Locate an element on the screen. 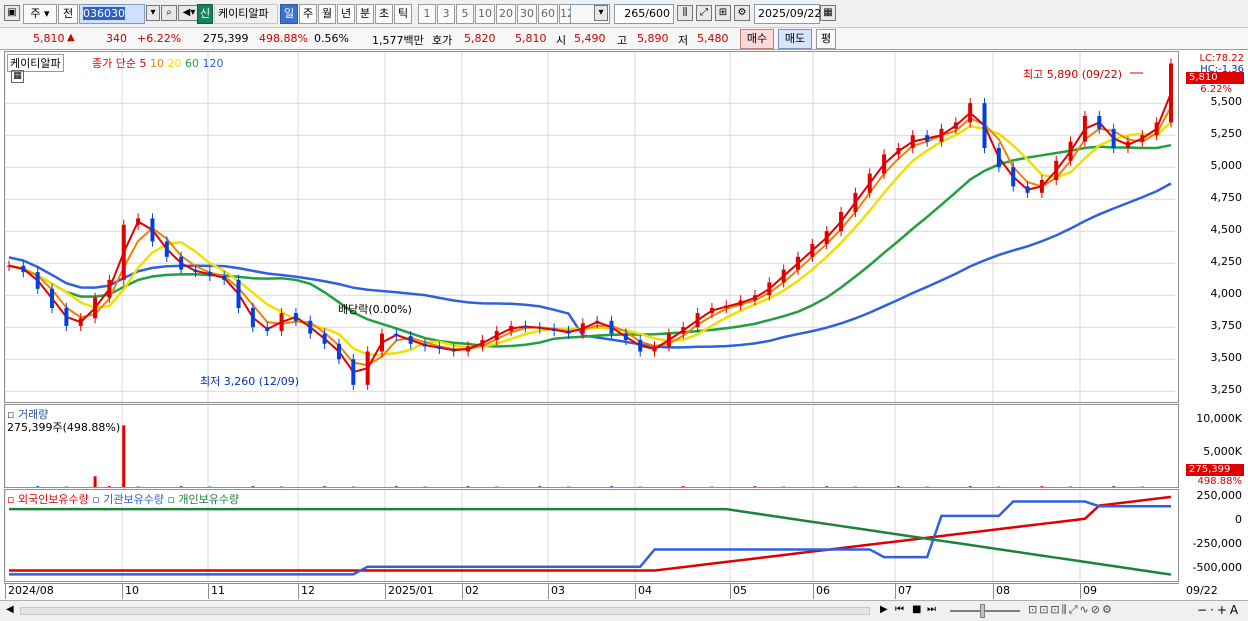  zoom-slider-thumb is located at coordinates (982, 611).